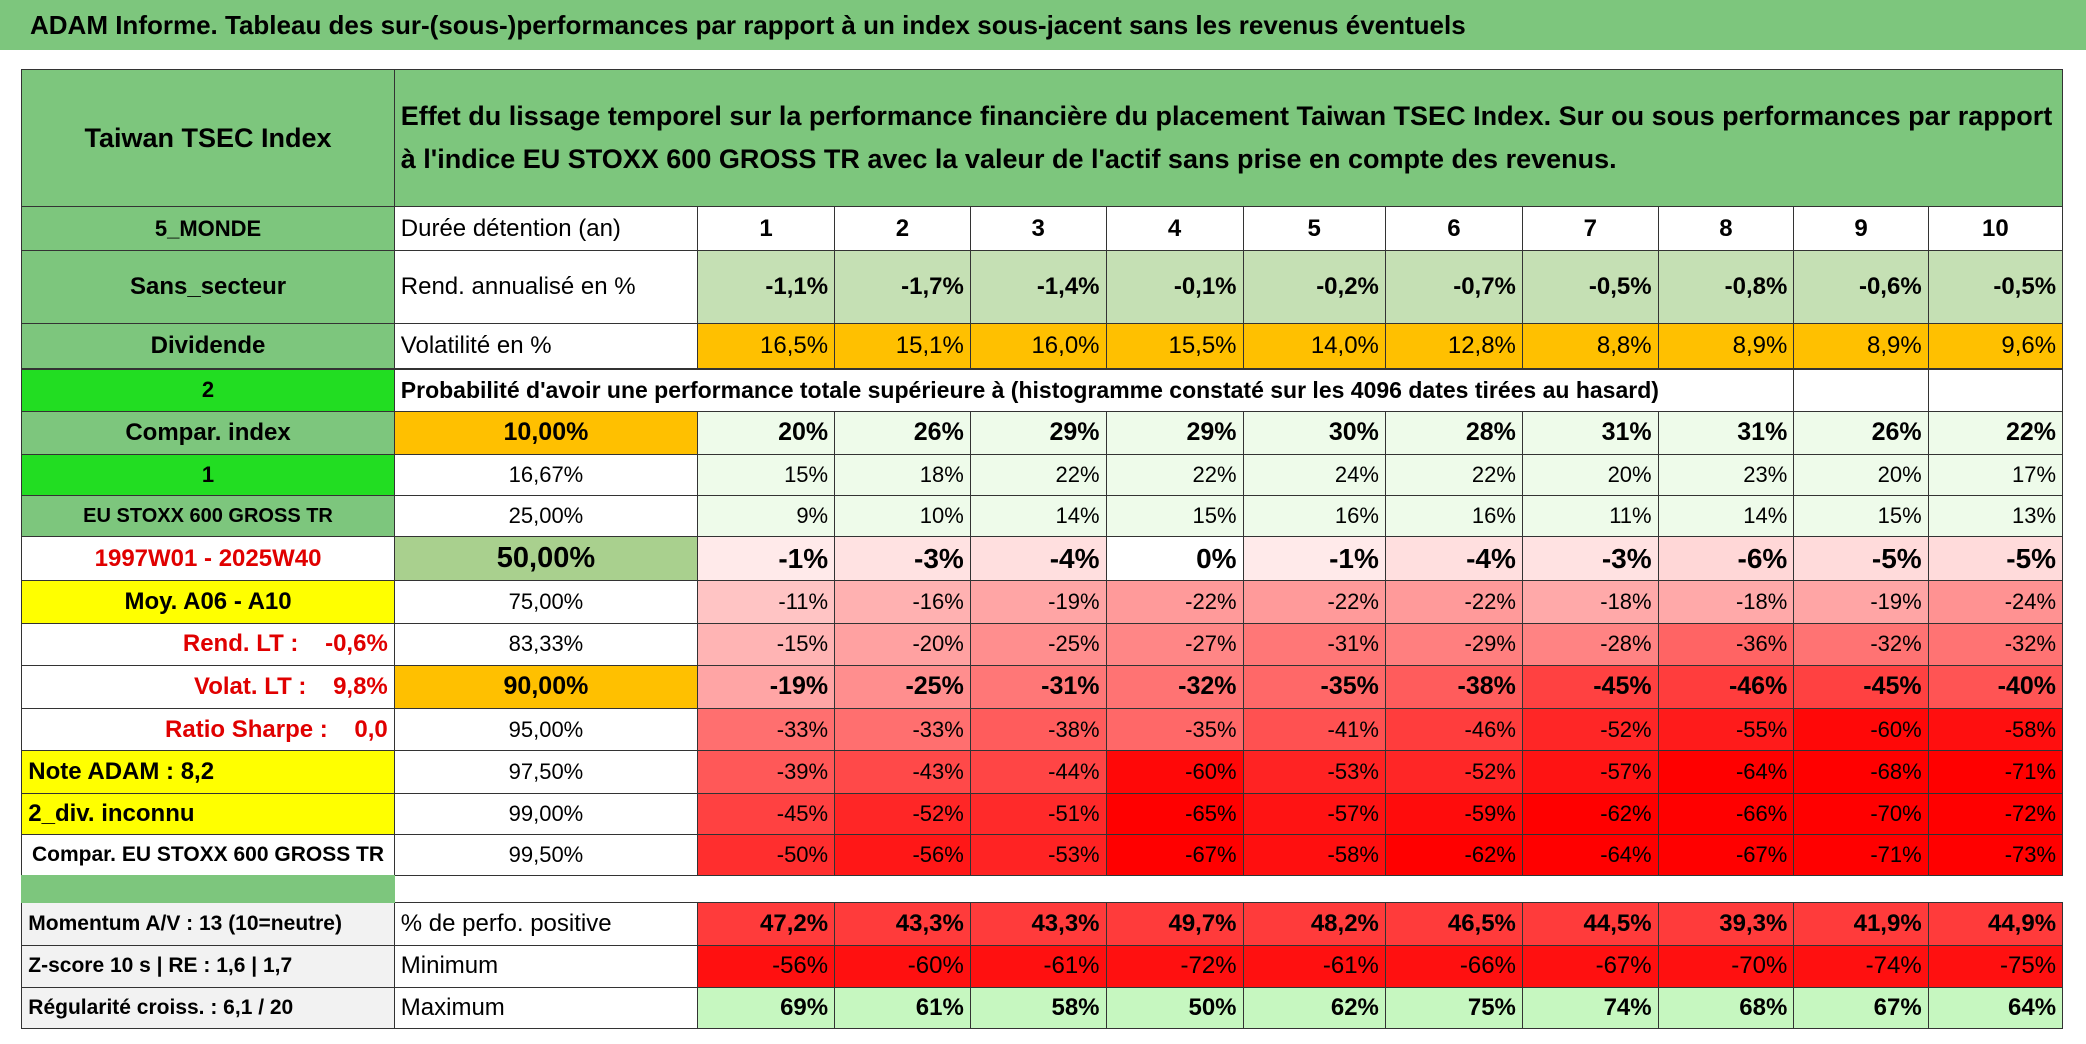 The height and width of the screenshot is (1044, 2086). I want to click on value-cell: 50%, so click(1174, 1008).